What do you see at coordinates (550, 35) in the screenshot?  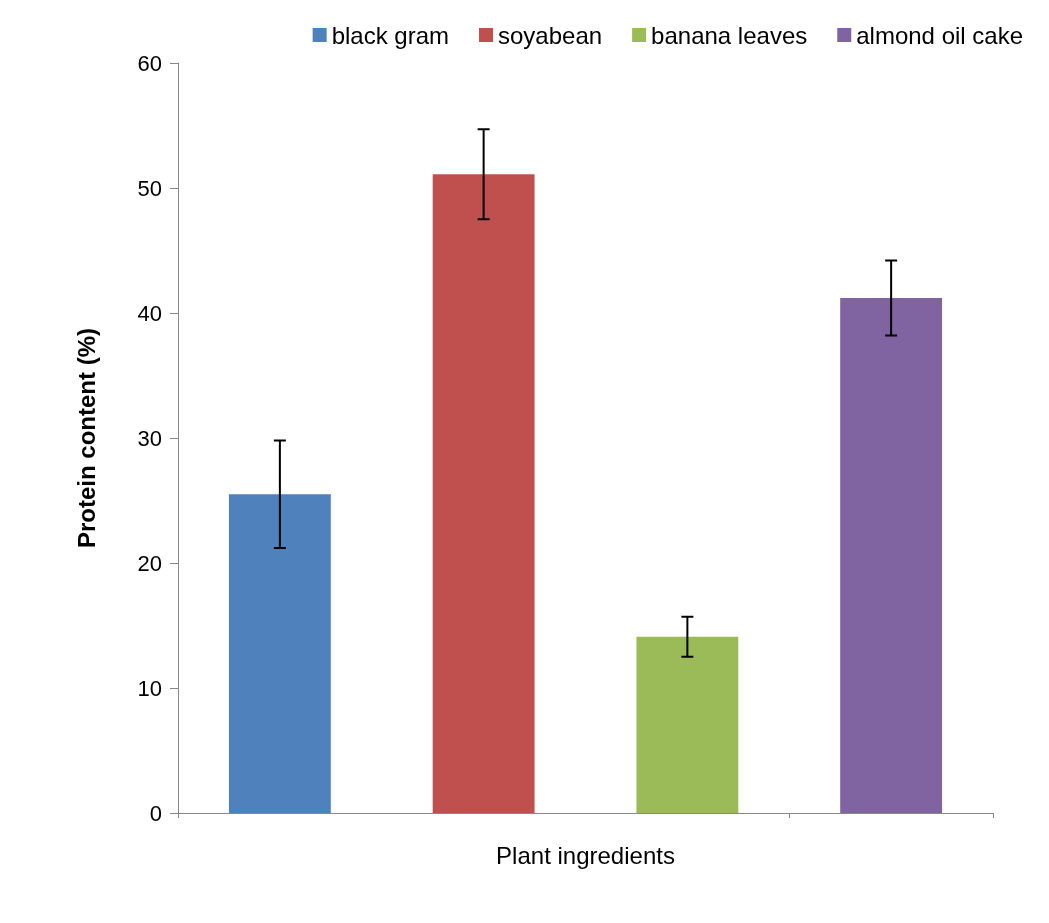 I see `legend-label: soyabean` at bounding box center [550, 35].